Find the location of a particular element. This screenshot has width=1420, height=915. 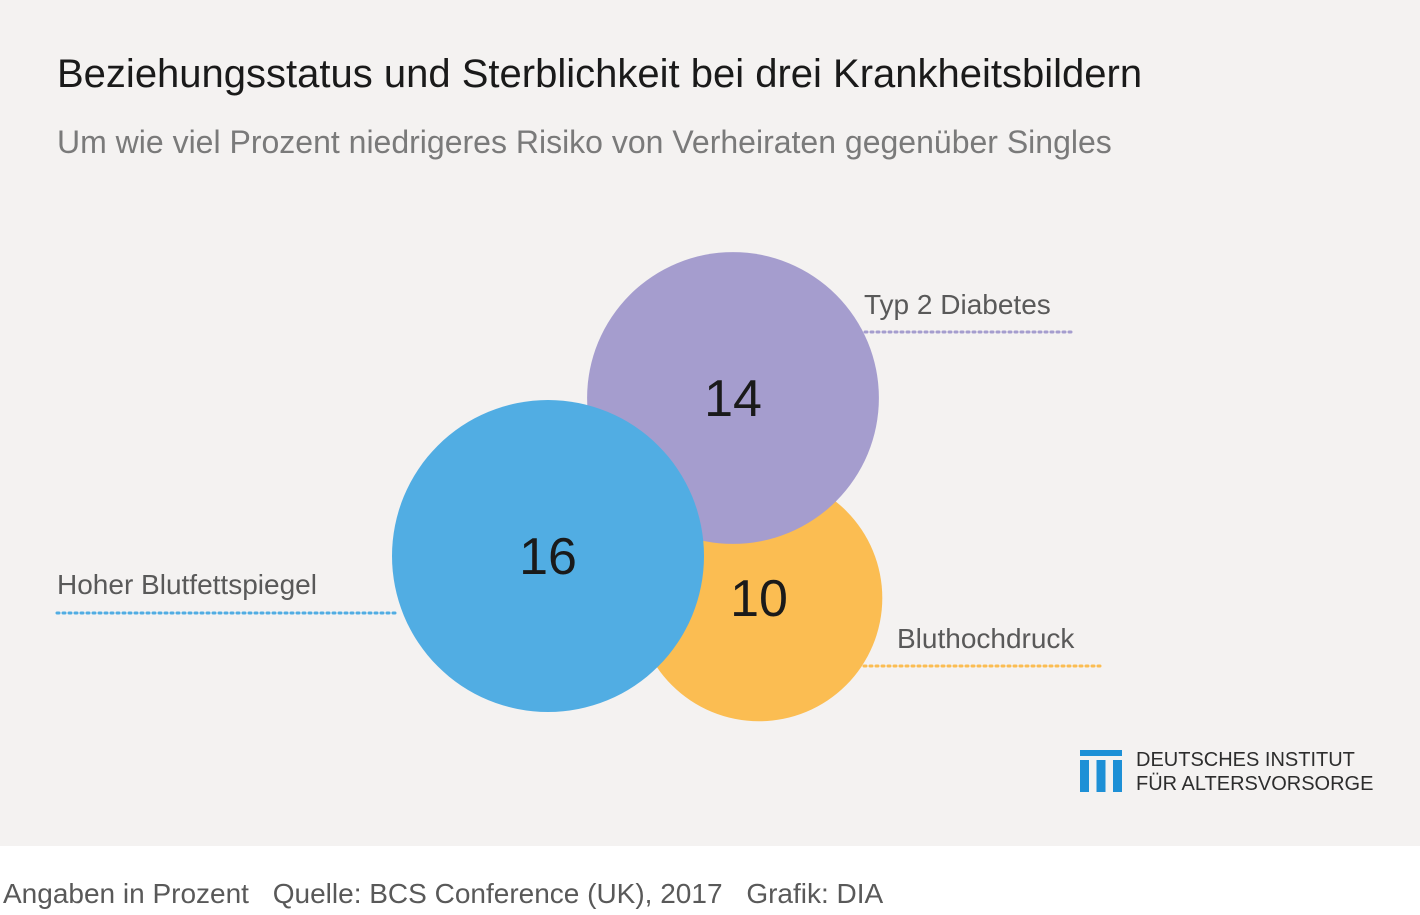

value-label-hoher-blutfettspiegel: 16 is located at coordinates (548, 557).